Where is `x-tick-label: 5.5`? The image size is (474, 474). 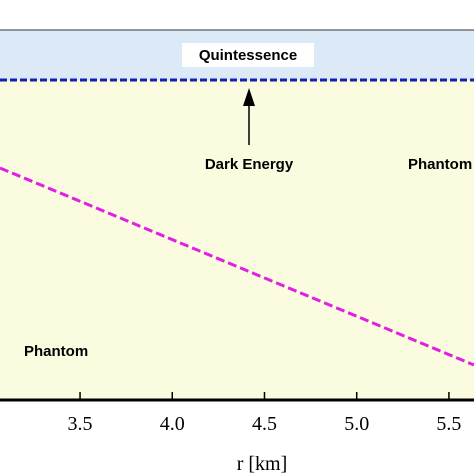
x-tick-label: 5.5 is located at coordinates (448, 424).